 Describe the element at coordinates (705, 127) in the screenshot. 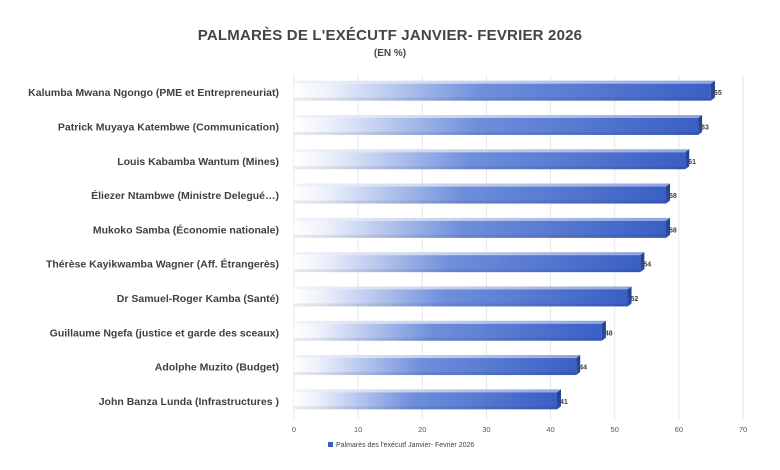

I see `data-label: 63` at that location.